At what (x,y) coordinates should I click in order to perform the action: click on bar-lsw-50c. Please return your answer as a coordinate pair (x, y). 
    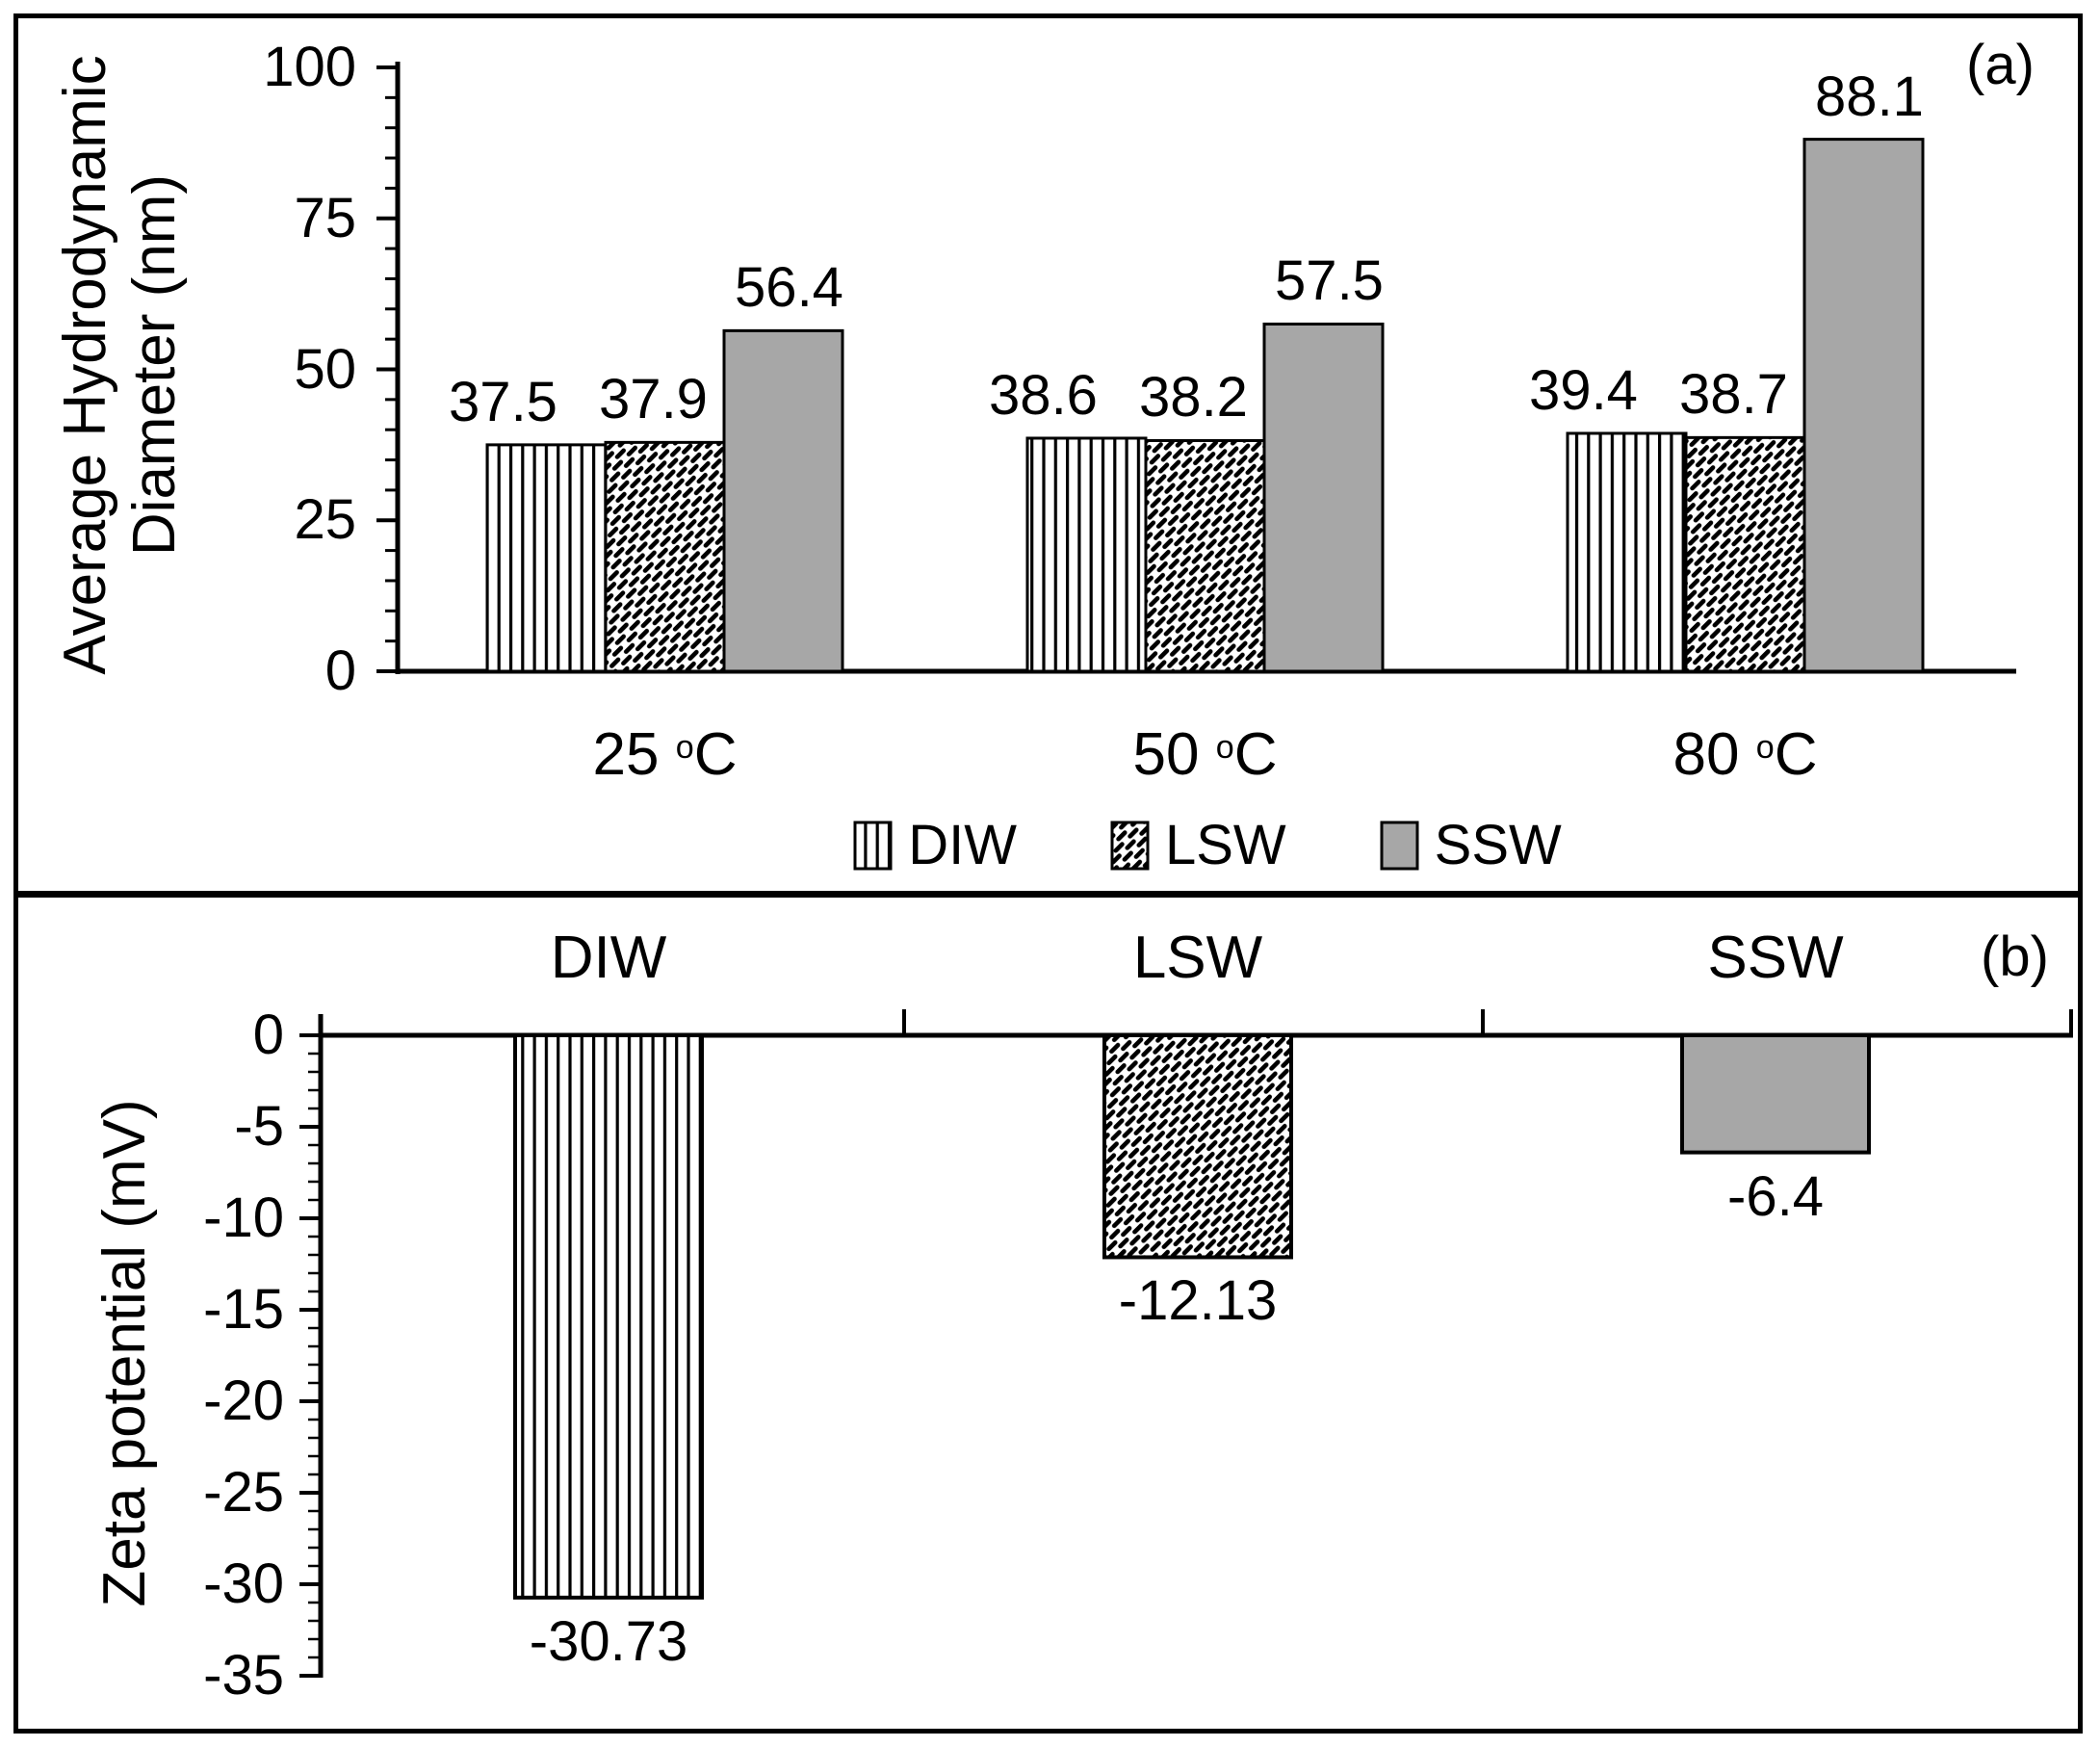
    Looking at the image, I should click on (1205, 556).